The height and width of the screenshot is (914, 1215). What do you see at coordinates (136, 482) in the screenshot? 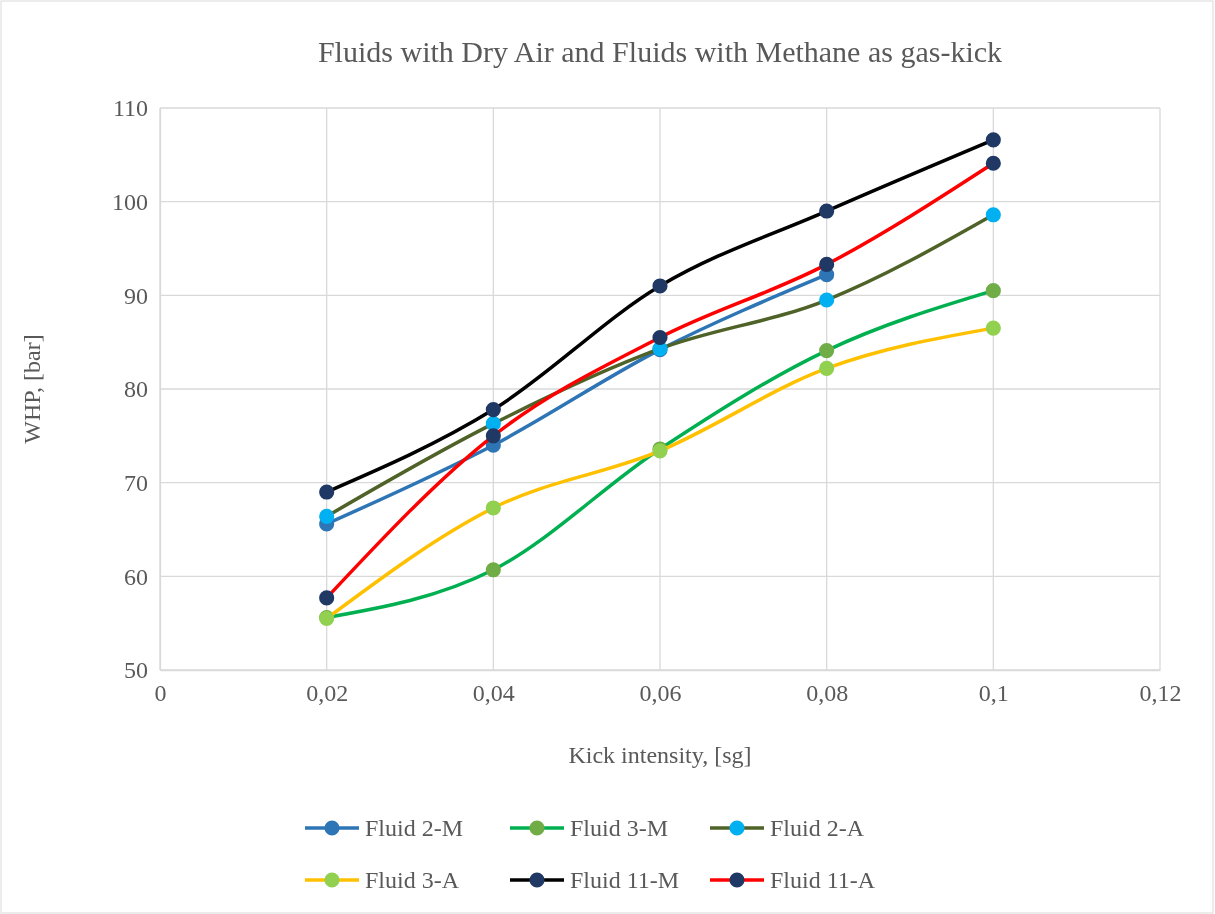
I see `y-tick-label: 70` at bounding box center [136, 482].